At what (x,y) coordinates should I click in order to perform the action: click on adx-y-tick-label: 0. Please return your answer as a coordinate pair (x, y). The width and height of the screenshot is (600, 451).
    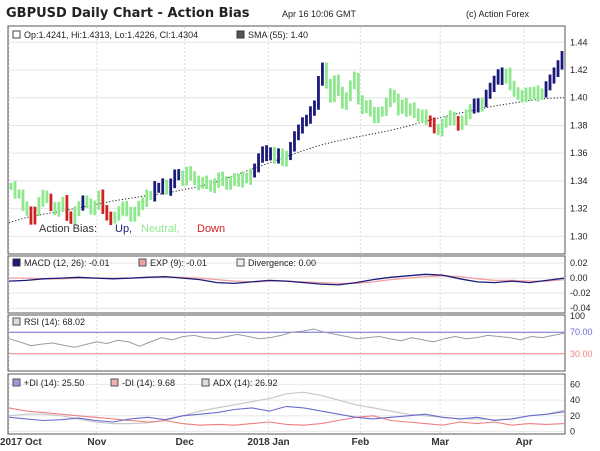
    Looking at the image, I should click on (572, 431).